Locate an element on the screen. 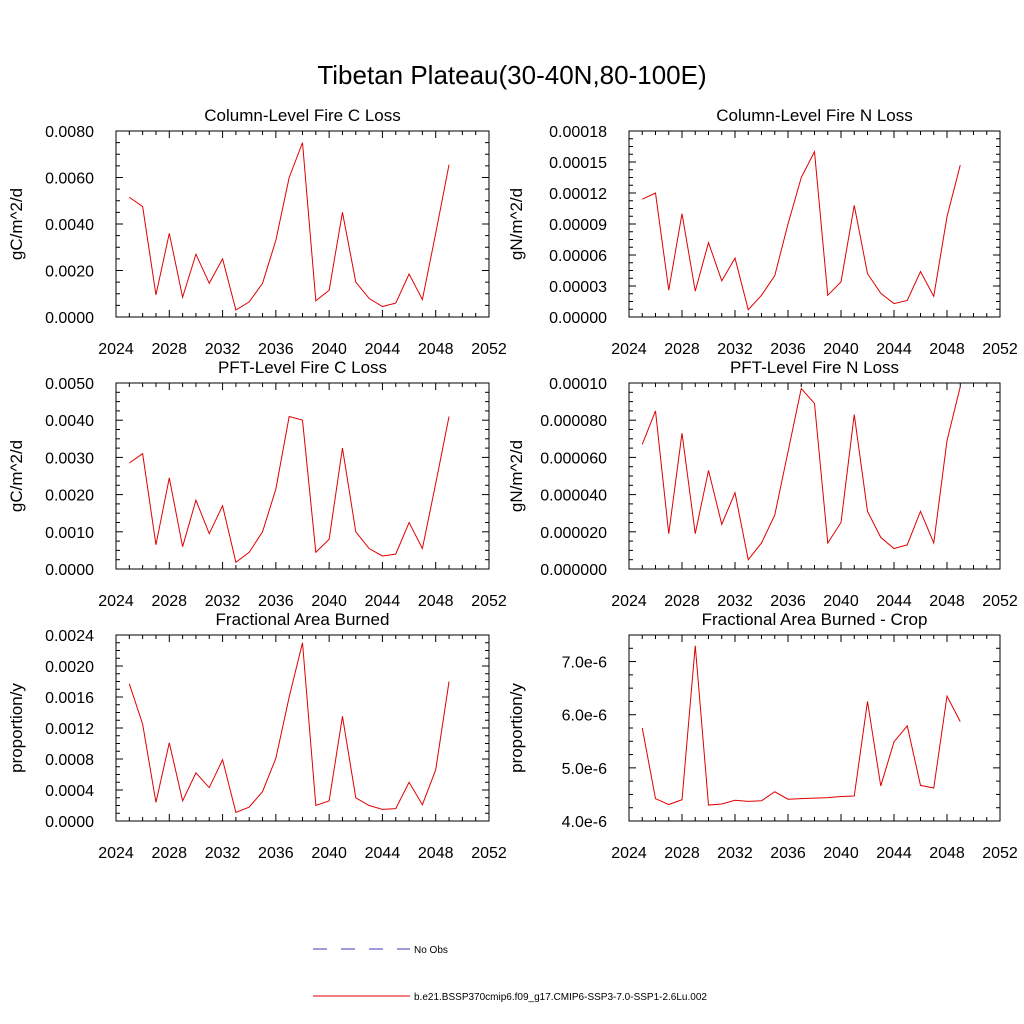 Image resolution: width=1024 pixels, height=1024 pixels. y-axis-label: gC/m^2/d is located at coordinates (16, 224).